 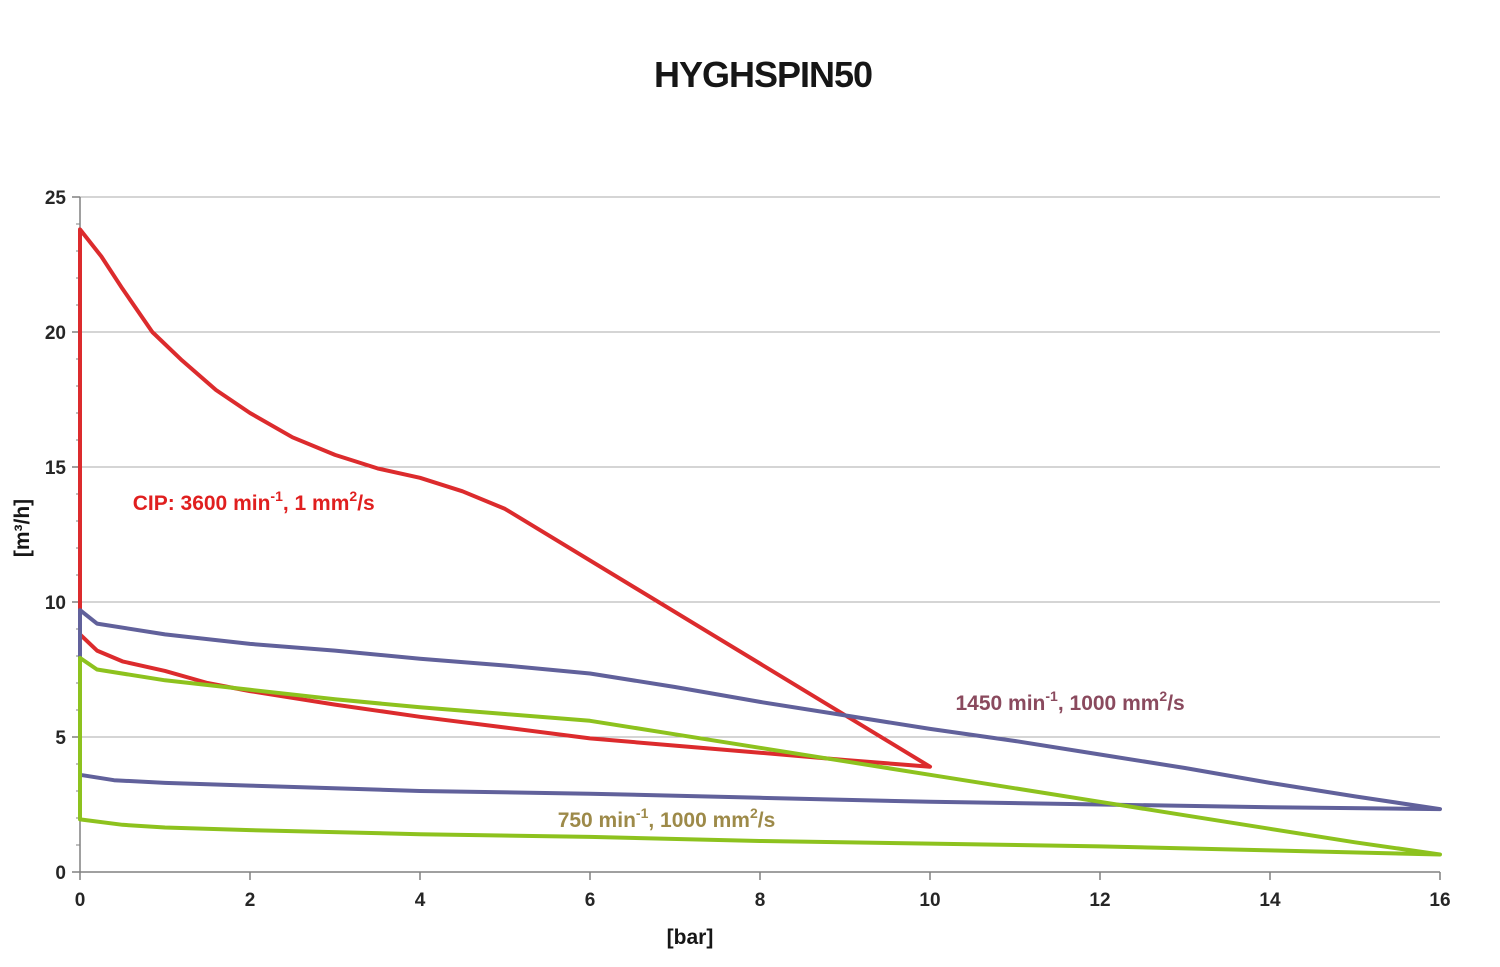 What do you see at coordinates (22, 528) in the screenshot?
I see `y-axis-title: [m³/h]` at bounding box center [22, 528].